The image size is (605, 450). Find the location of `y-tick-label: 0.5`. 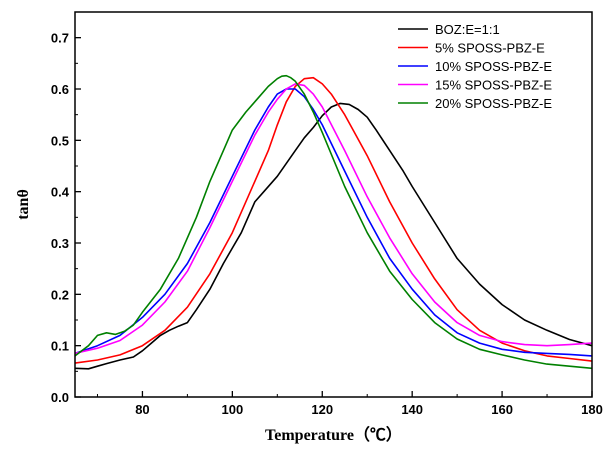

y-tick-label: 0.5 is located at coordinates (60, 140).